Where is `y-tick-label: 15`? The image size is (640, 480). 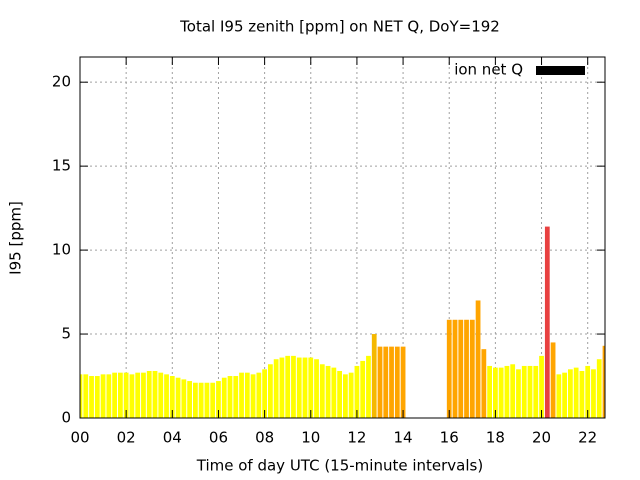 y-tick-label: 15 is located at coordinates (61, 166).